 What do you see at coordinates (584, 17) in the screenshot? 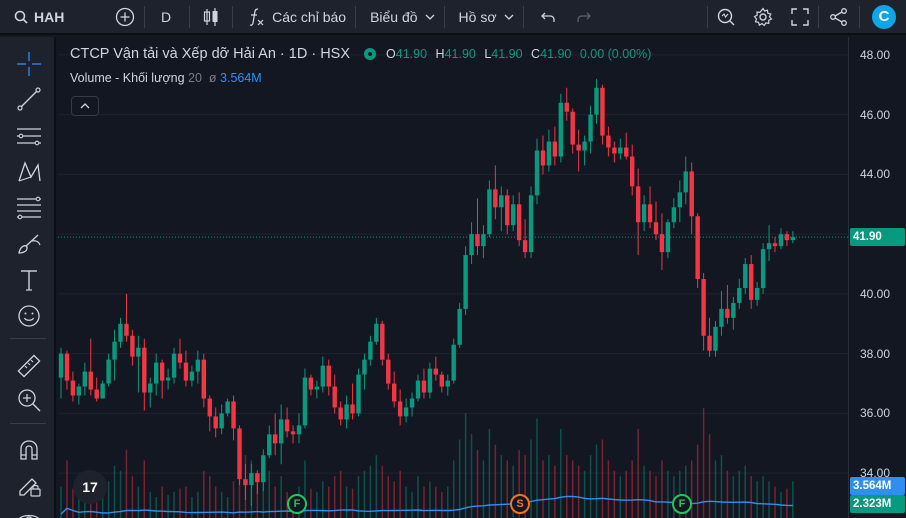
I see `redo-button` at bounding box center [584, 17].